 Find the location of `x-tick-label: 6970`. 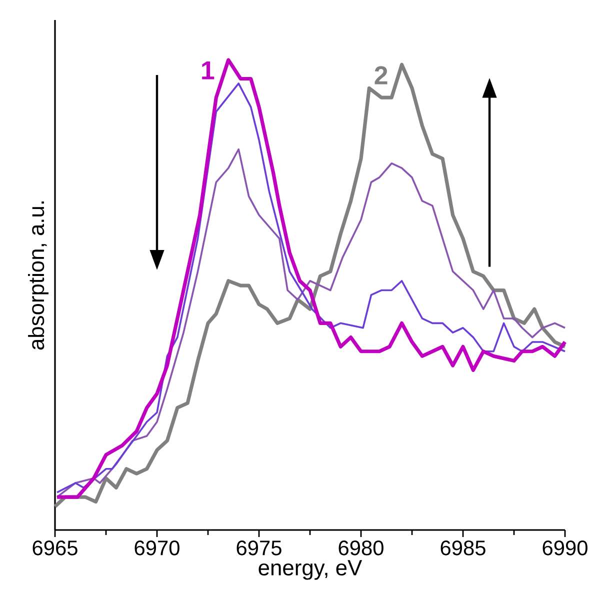

x-tick-label: 6970 is located at coordinates (157, 548).